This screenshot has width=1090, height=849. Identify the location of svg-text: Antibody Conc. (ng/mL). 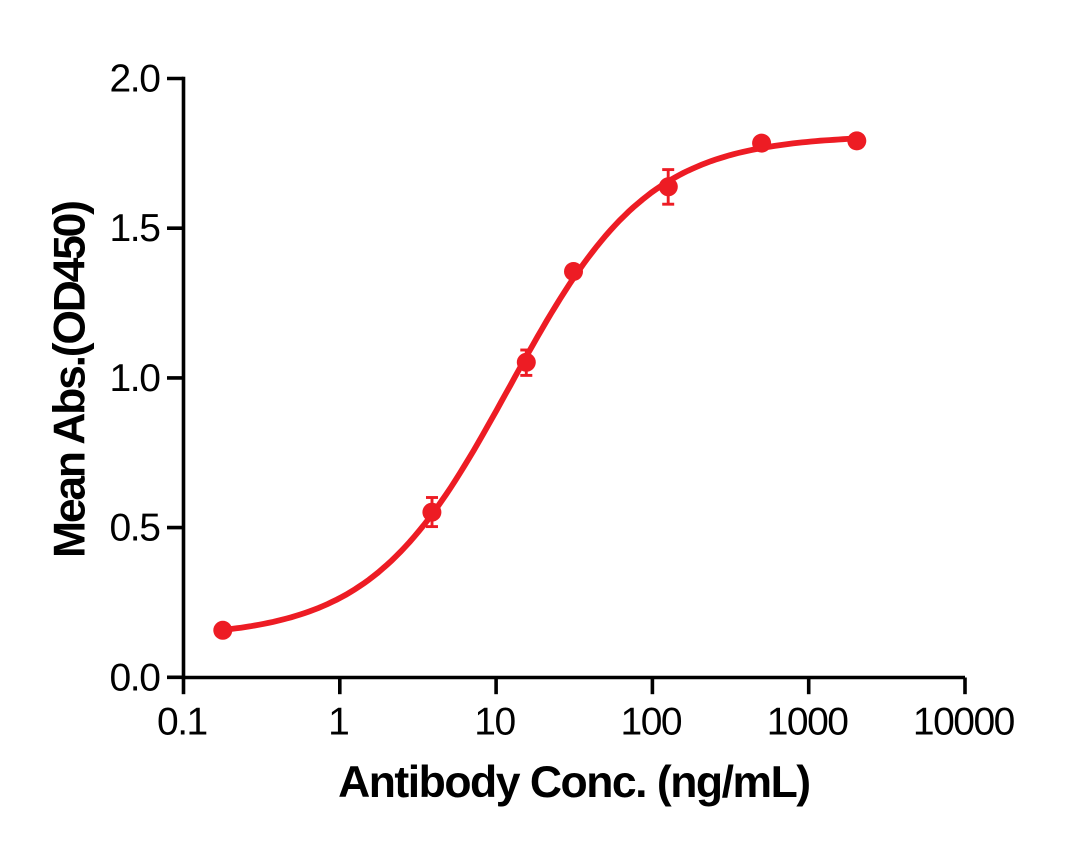
(574, 782).